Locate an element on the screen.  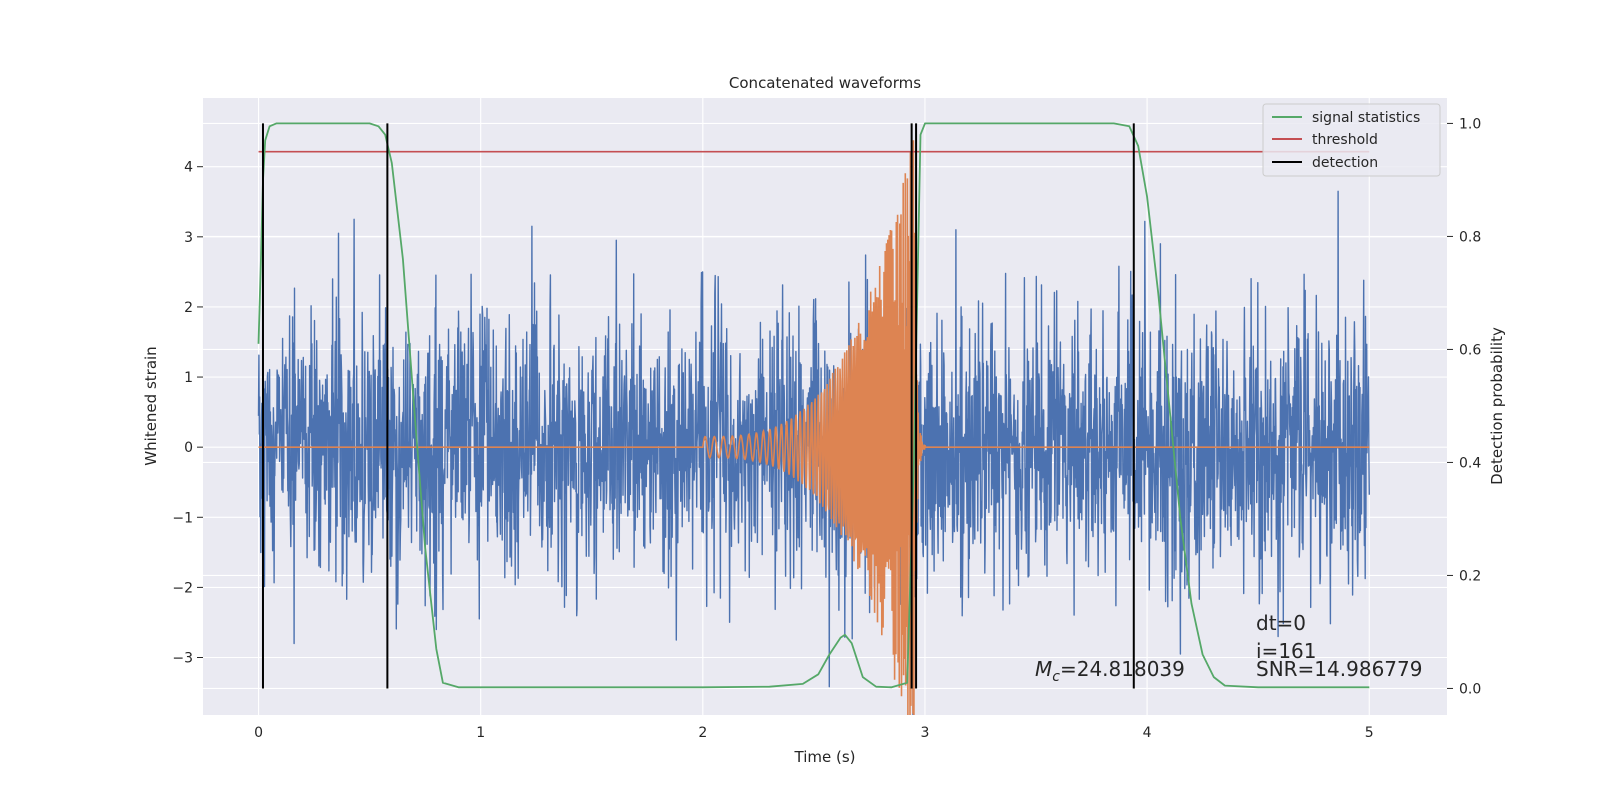
chart-title: Concatenated waveforms is located at coordinates (825, 83).